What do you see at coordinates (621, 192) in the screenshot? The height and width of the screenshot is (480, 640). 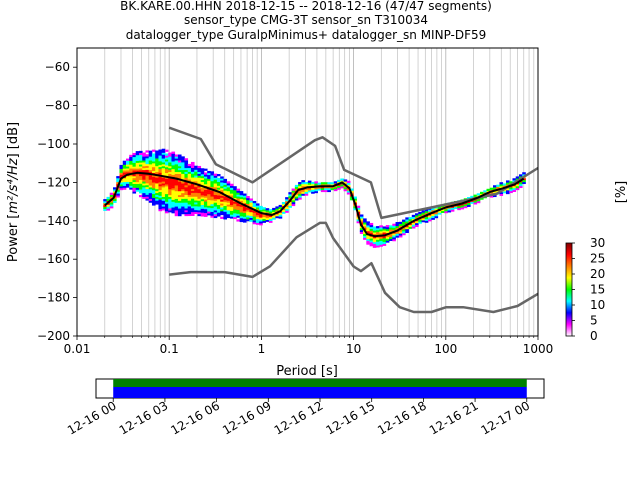 I see `colorbar-label: [%]` at bounding box center [621, 192].